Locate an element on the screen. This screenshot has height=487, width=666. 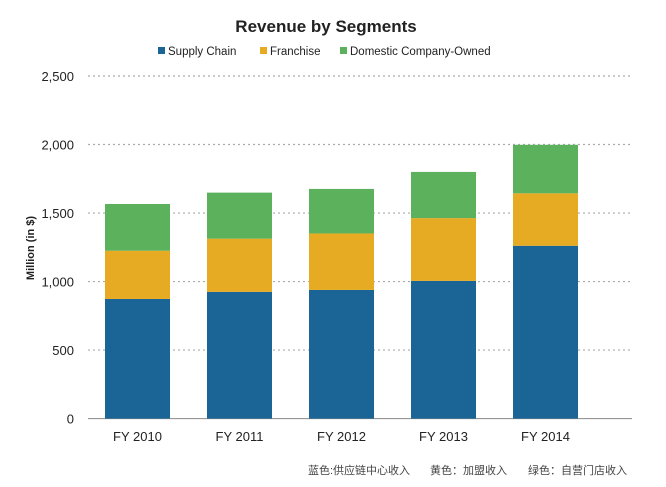
footnote-blue: 蓝色:供应链中心收入 is located at coordinates (359, 470).